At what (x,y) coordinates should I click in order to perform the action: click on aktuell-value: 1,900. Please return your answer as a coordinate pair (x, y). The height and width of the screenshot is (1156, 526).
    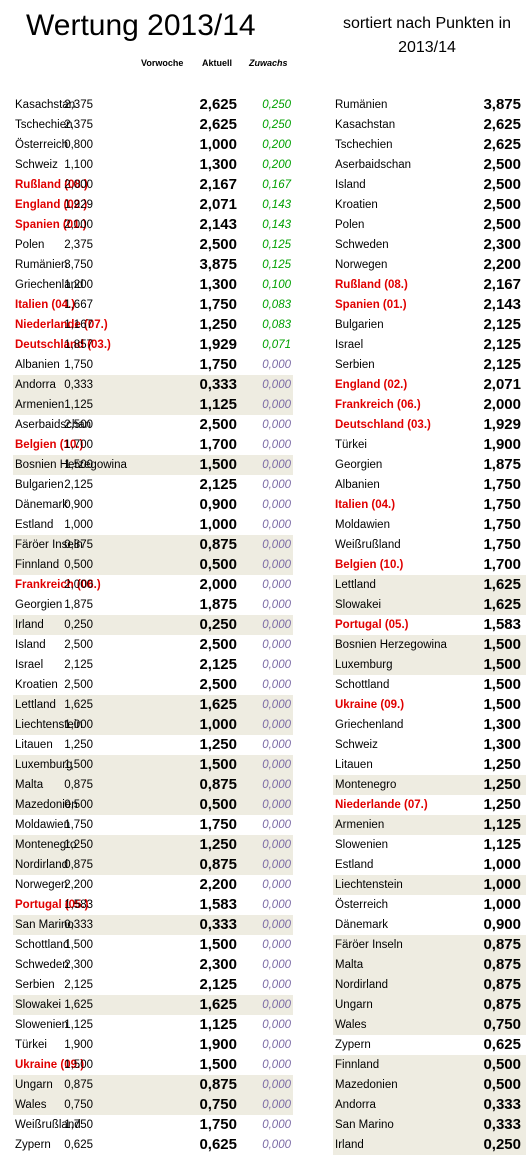
    Looking at the image, I should click on (218, 1044).